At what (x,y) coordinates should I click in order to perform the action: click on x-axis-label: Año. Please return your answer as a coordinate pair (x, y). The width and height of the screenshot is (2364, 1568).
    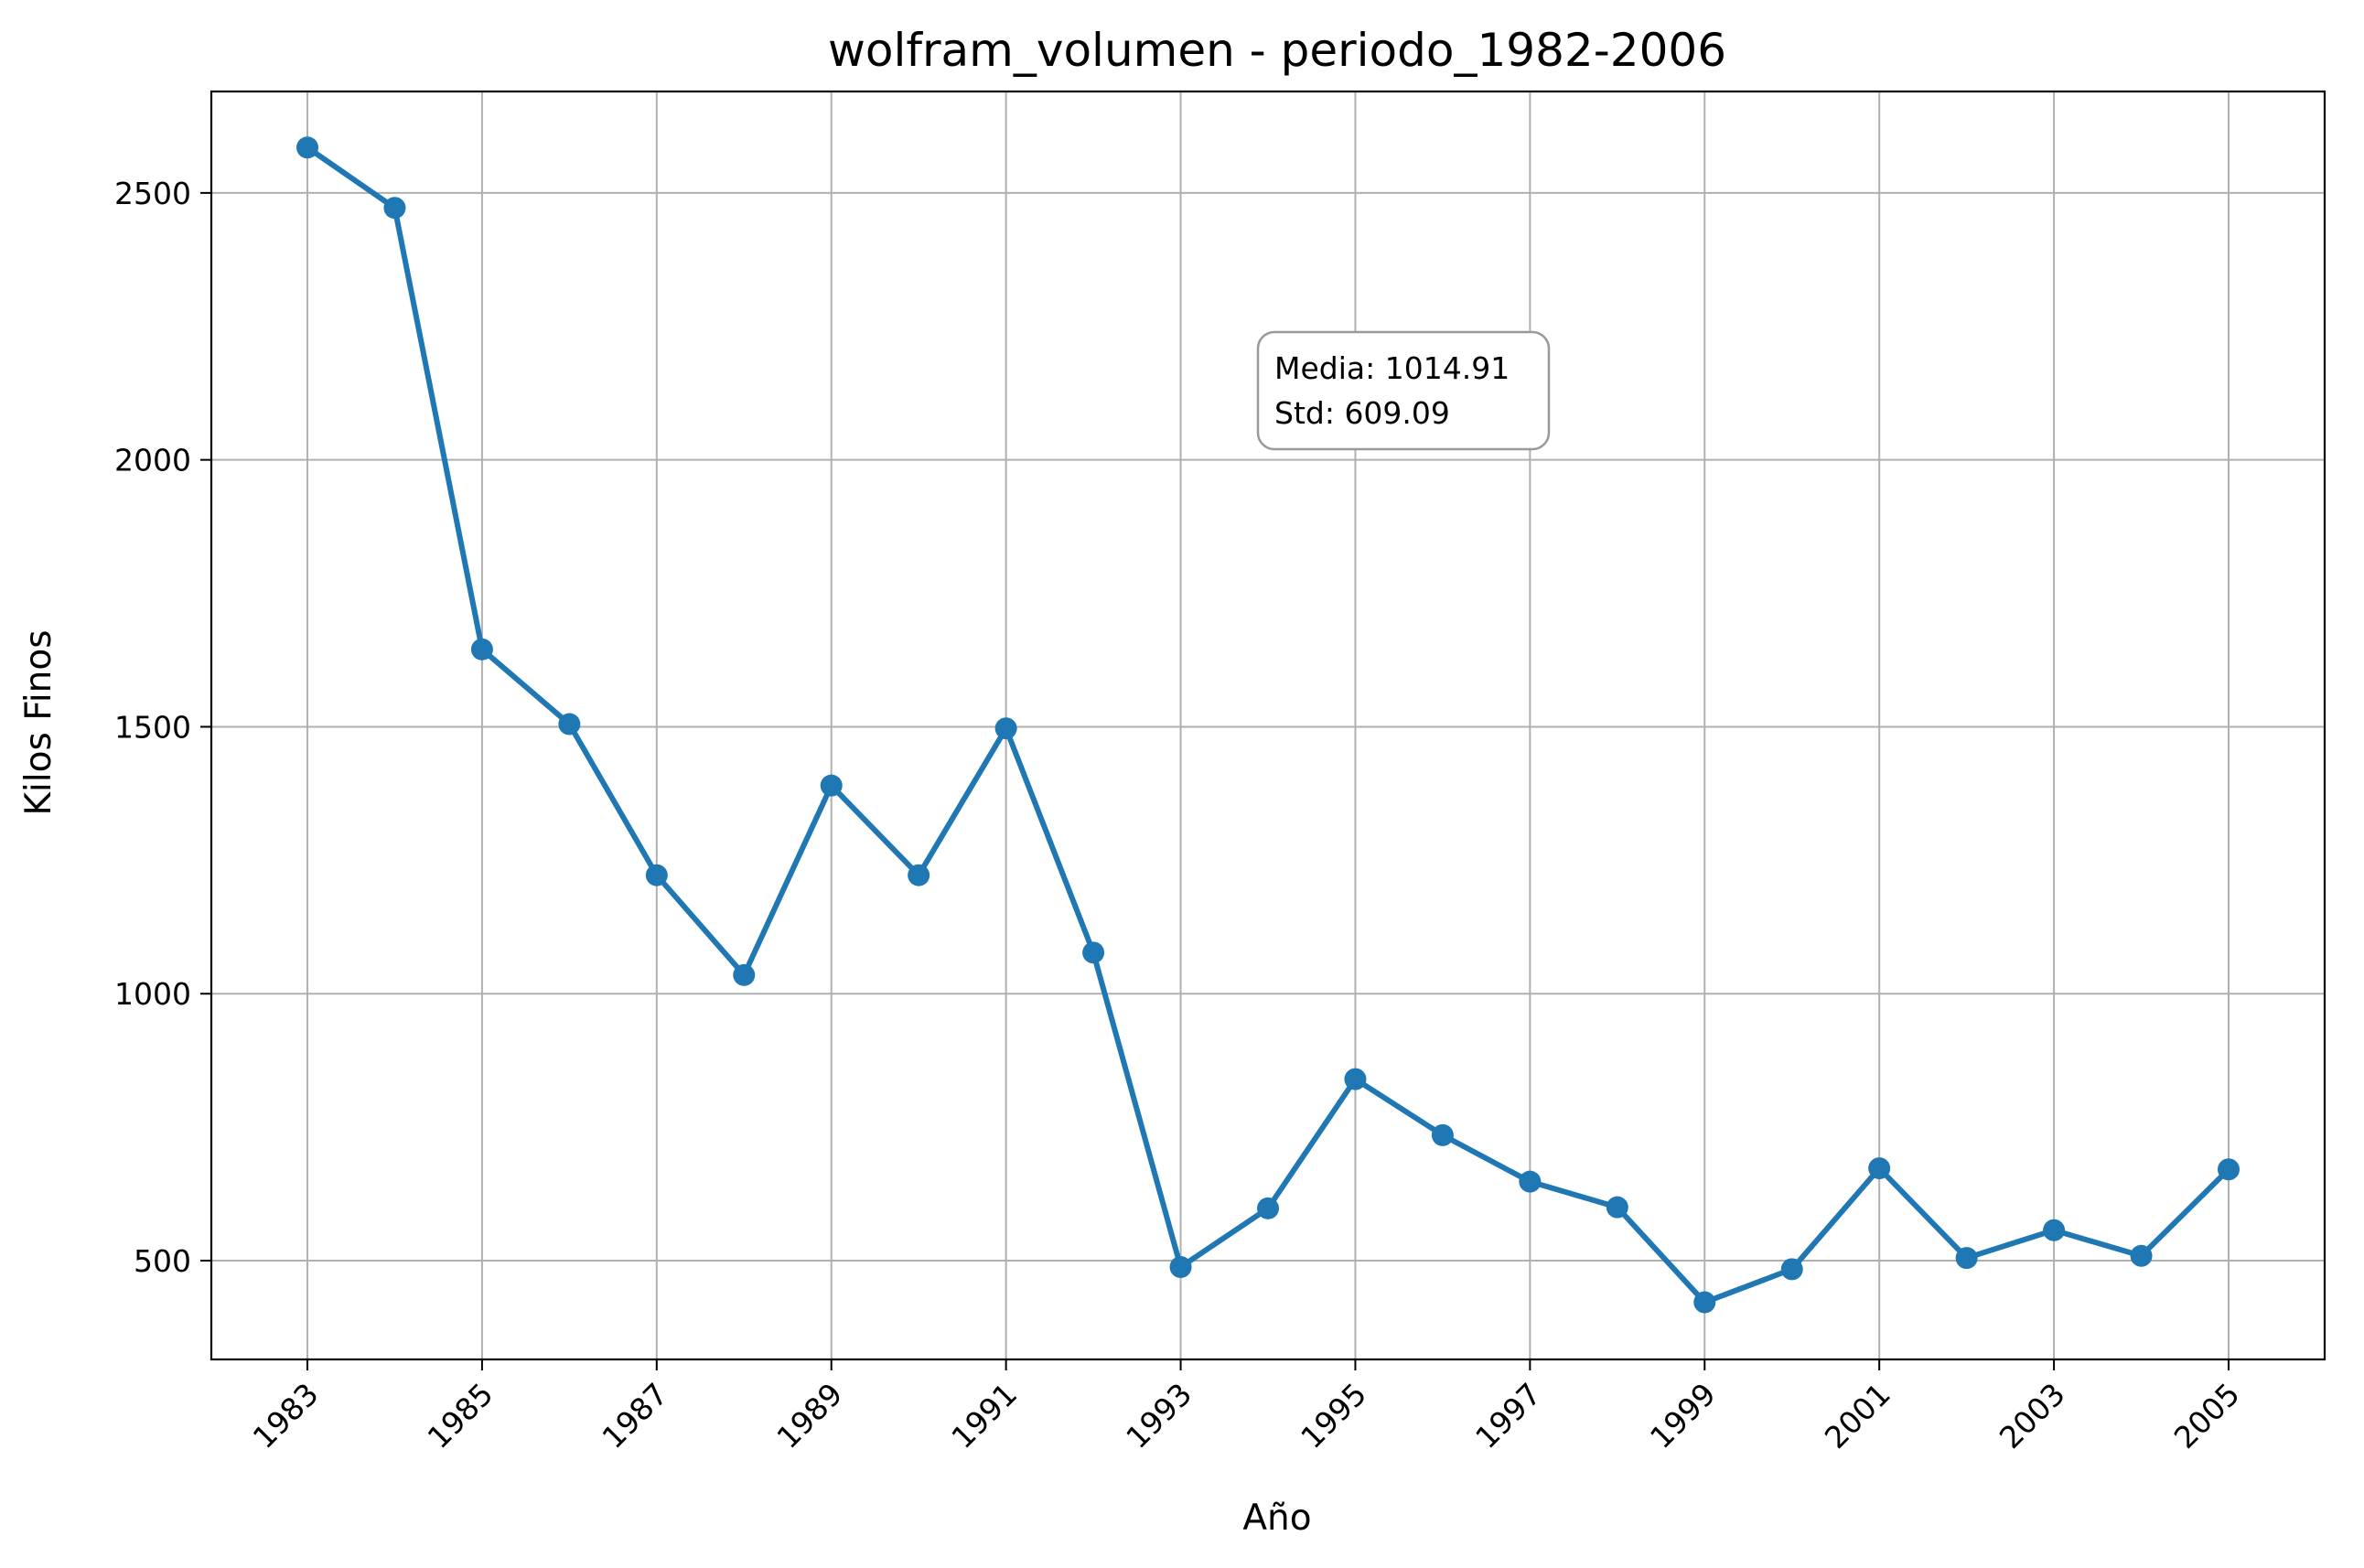
    Looking at the image, I should click on (1277, 1518).